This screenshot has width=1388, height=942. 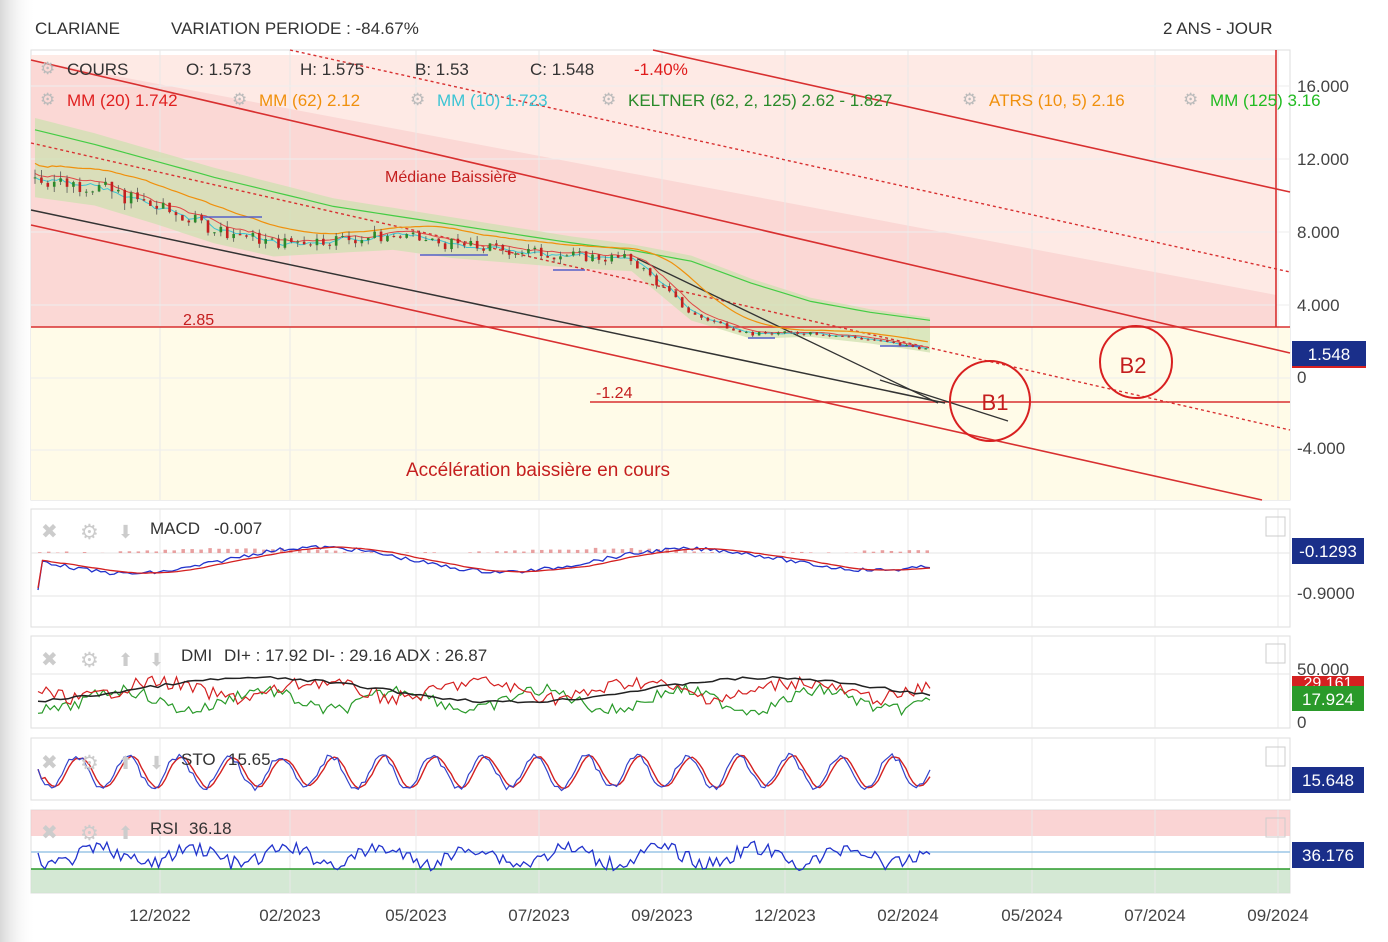 I want to click on dmi-badge-green: 17.924, so click(x=1328, y=699).